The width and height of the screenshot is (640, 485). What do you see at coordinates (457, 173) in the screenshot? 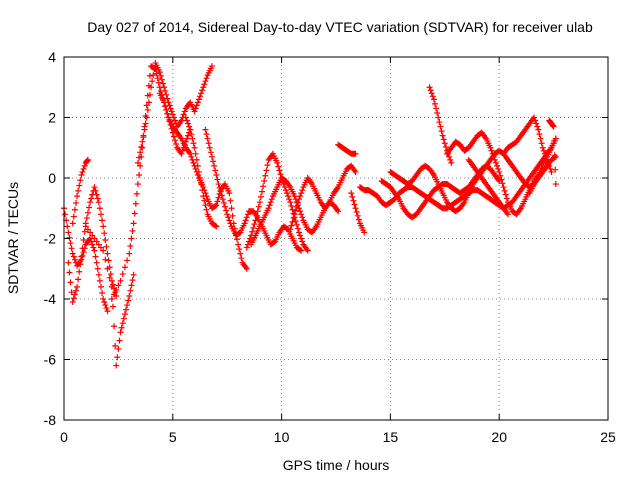
I see `series-sat-o` at bounding box center [457, 173].